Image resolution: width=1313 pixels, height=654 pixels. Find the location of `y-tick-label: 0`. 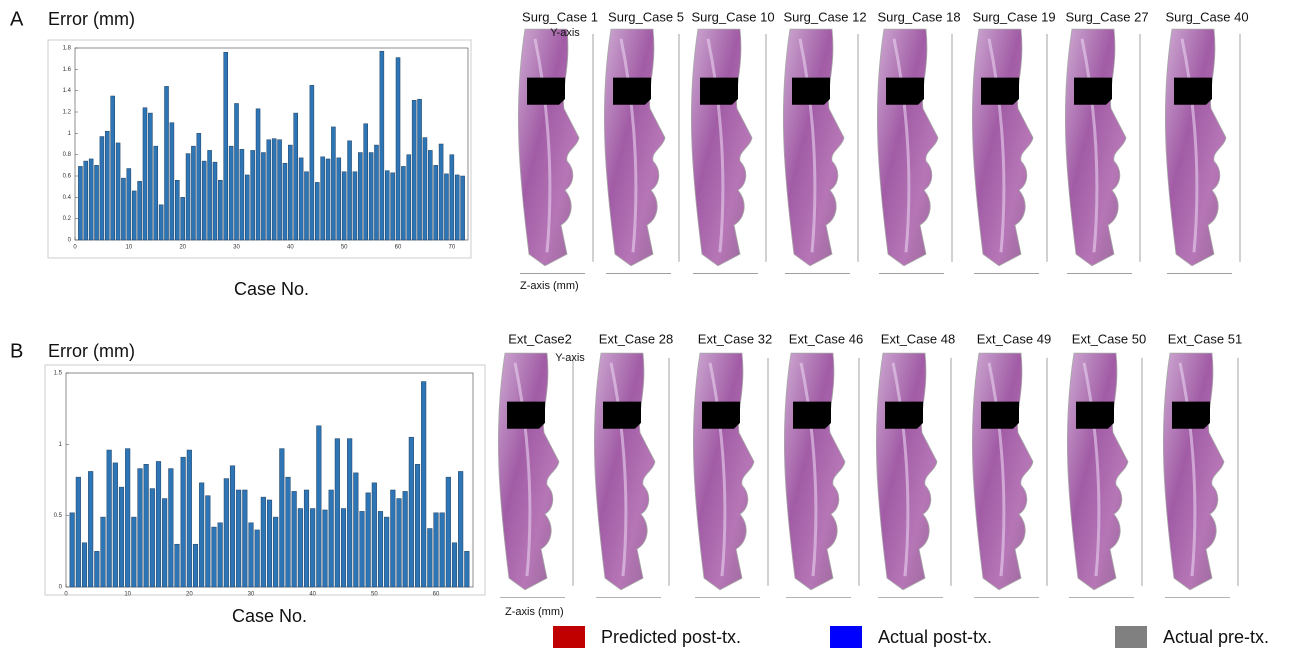

y-tick-label: 0 is located at coordinates (70, 241).